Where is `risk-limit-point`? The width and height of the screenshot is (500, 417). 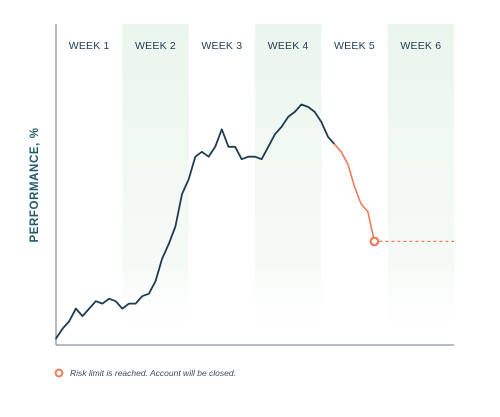
risk-limit-point is located at coordinates (374, 241).